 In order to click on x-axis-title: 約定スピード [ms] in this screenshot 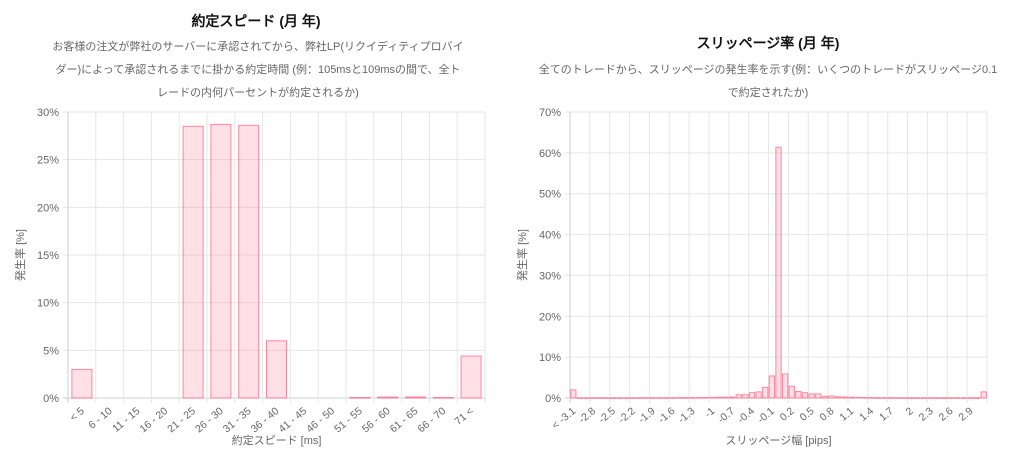, I will do `click(277, 440)`.